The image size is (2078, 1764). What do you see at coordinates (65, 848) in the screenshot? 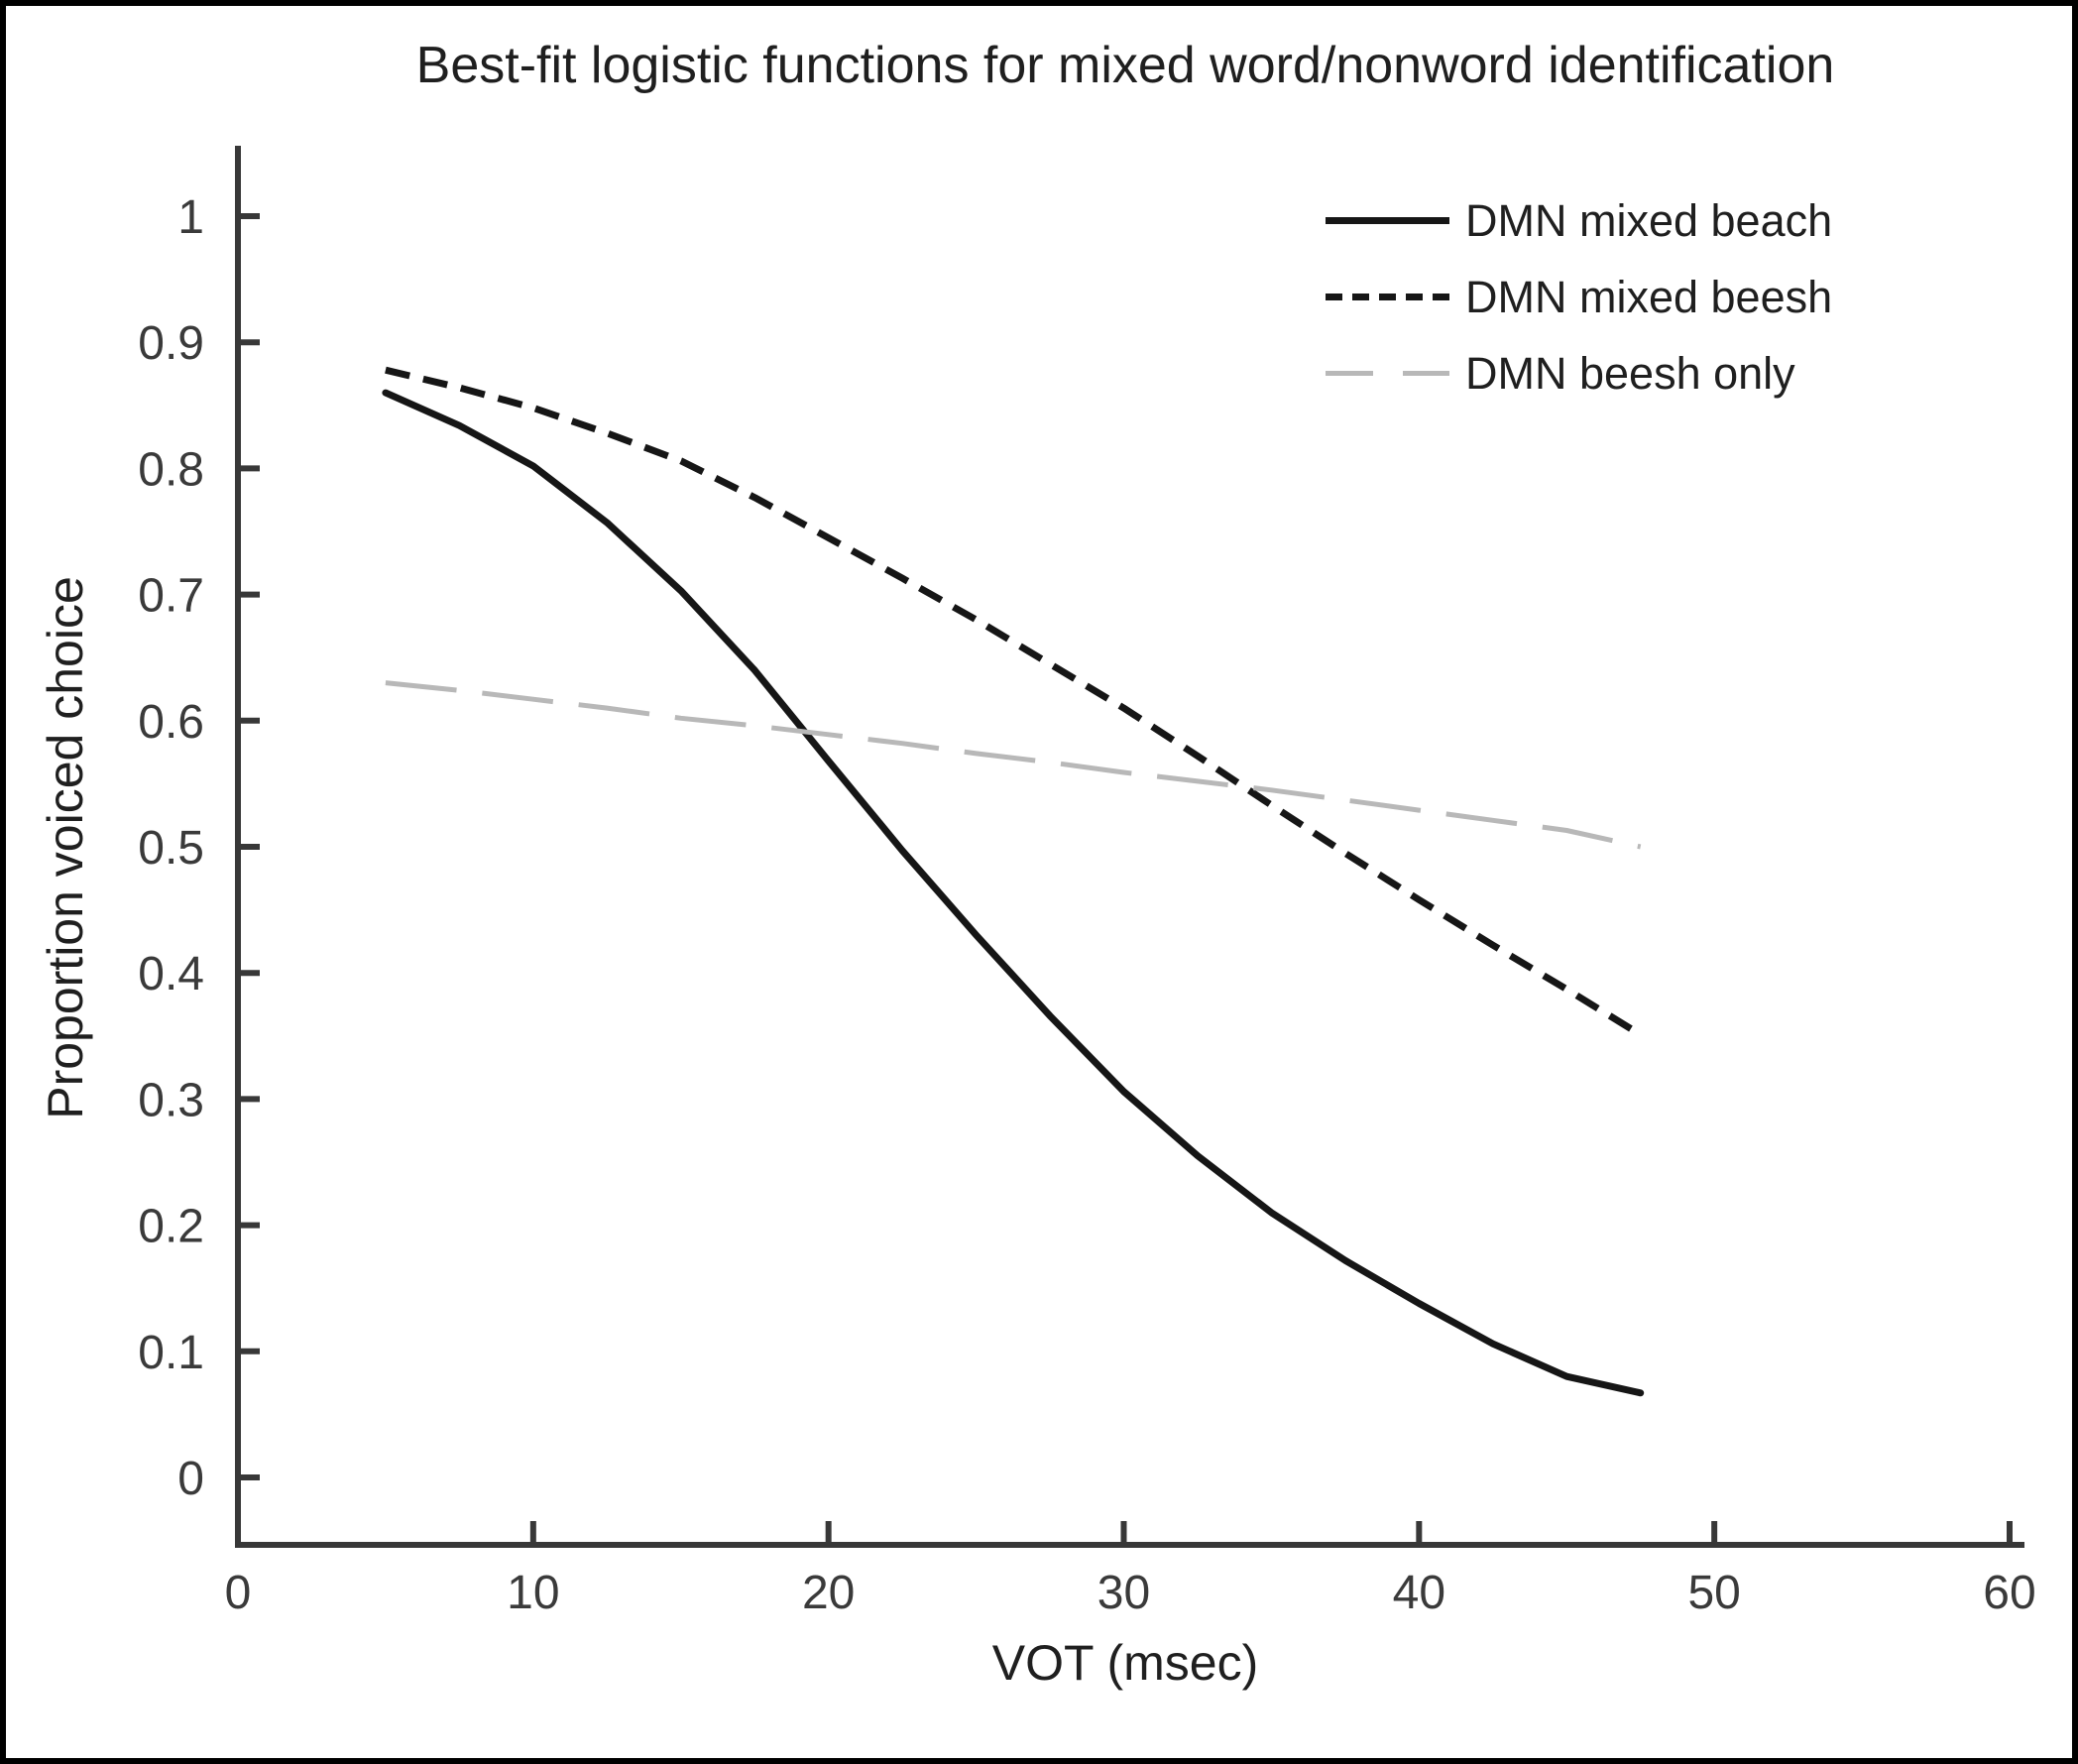
I see `y-axis-label: Proportion voiced choice` at bounding box center [65, 848].